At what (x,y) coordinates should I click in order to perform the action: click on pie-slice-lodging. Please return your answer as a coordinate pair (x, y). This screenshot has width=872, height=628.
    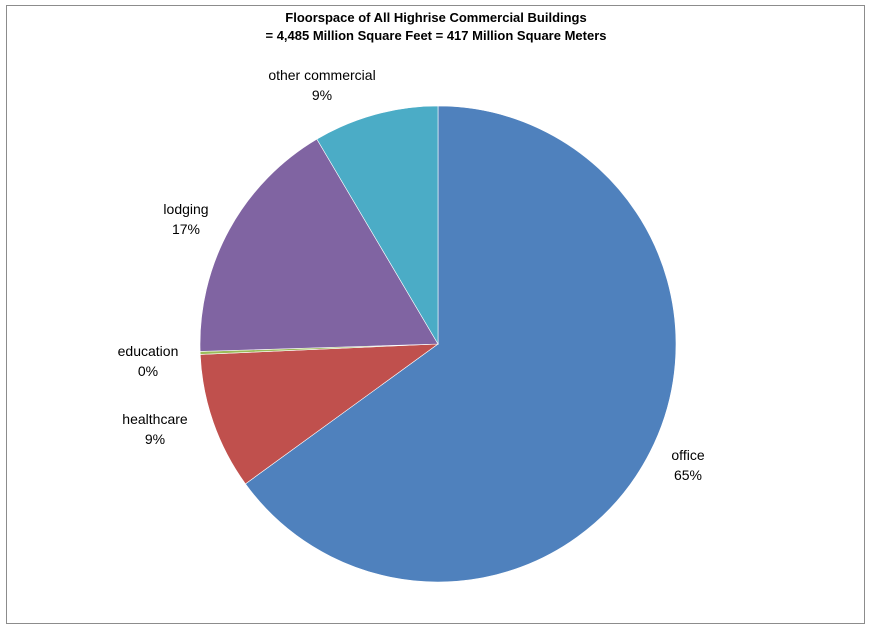
    Looking at the image, I should click on (319, 245).